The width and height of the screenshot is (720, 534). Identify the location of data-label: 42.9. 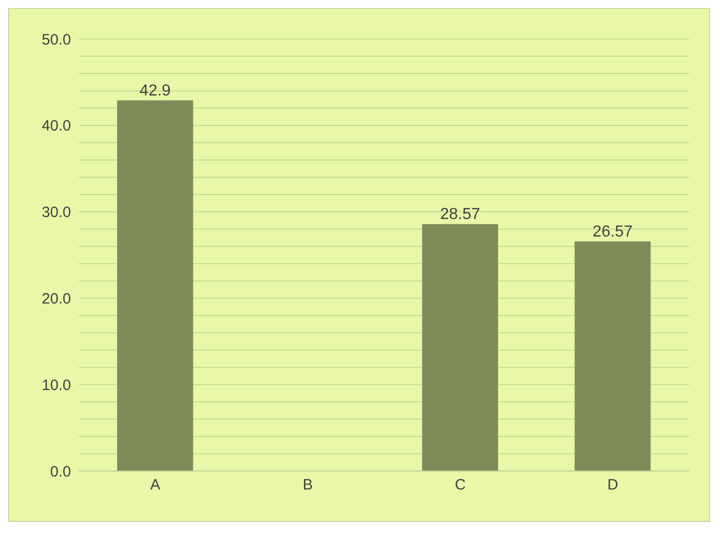
(155, 91).